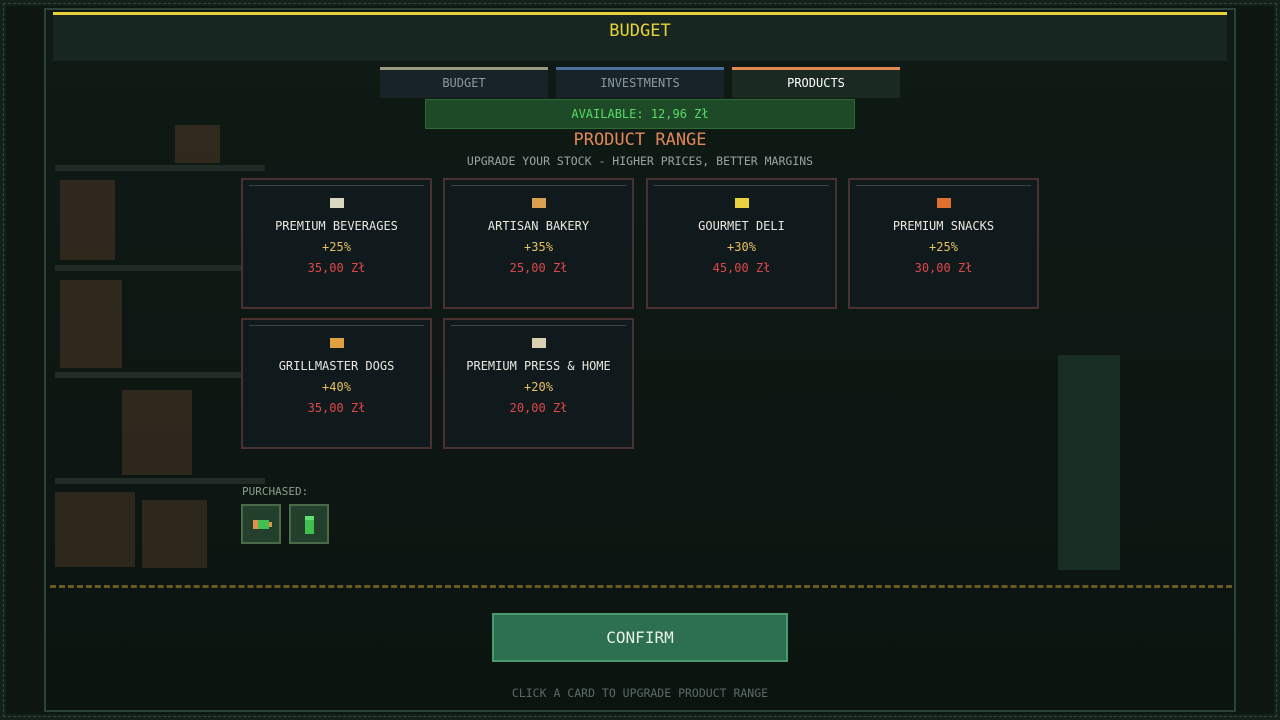 This screenshot has height=720, width=1280. I want to click on available-balance: AVAILABLE: 12,96 Zł, so click(640, 114).